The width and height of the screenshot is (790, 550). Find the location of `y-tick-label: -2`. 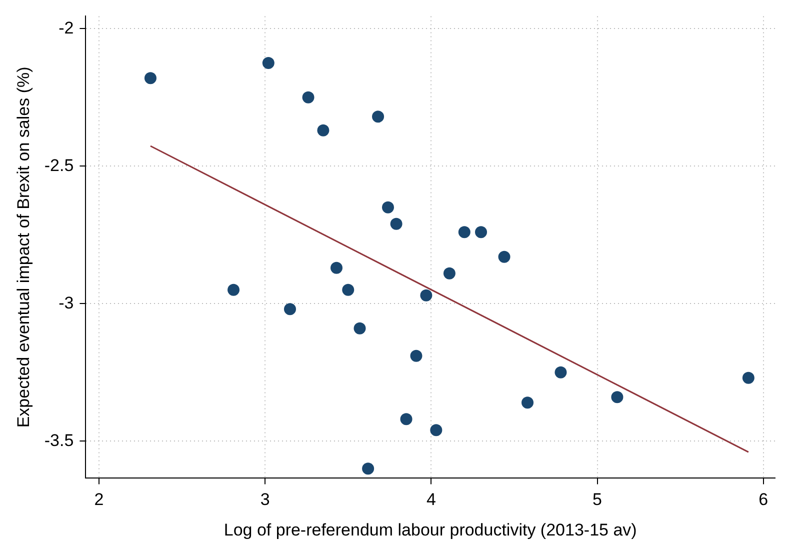

y-tick-label: -2 is located at coordinates (66, 28).